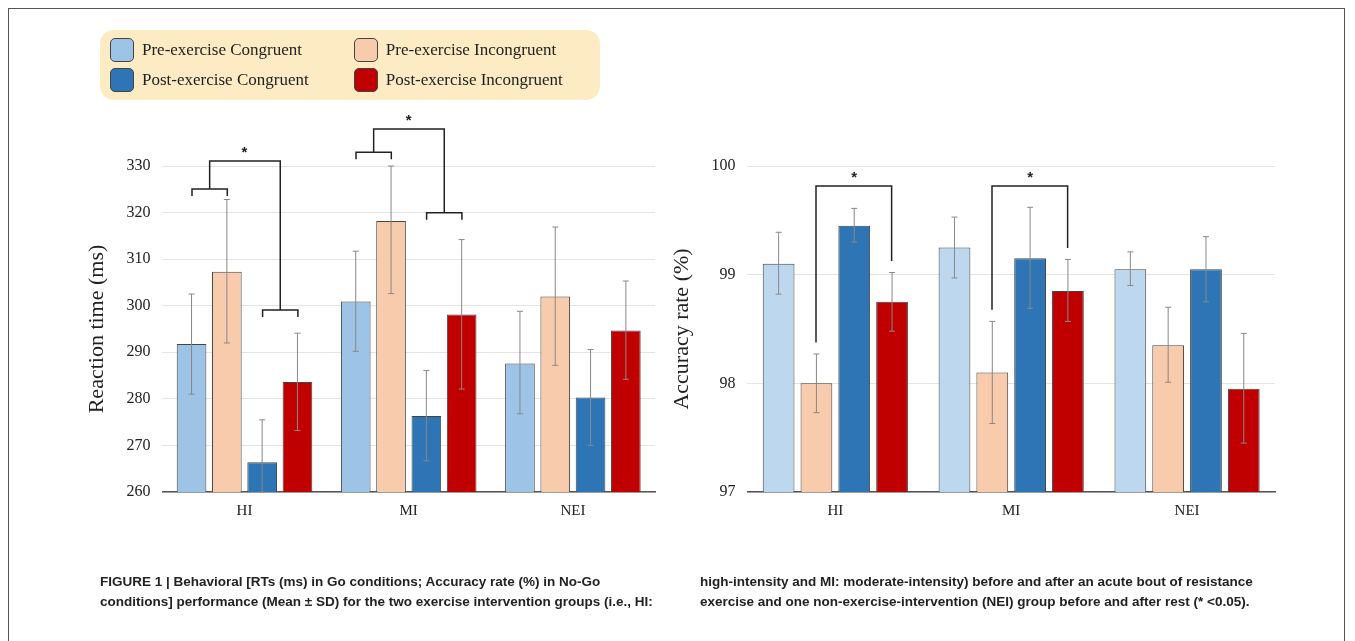 The width and height of the screenshot is (1355, 641). Describe the element at coordinates (723, 165) in the screenshot. I see `y-tick-label: 100` at that location.